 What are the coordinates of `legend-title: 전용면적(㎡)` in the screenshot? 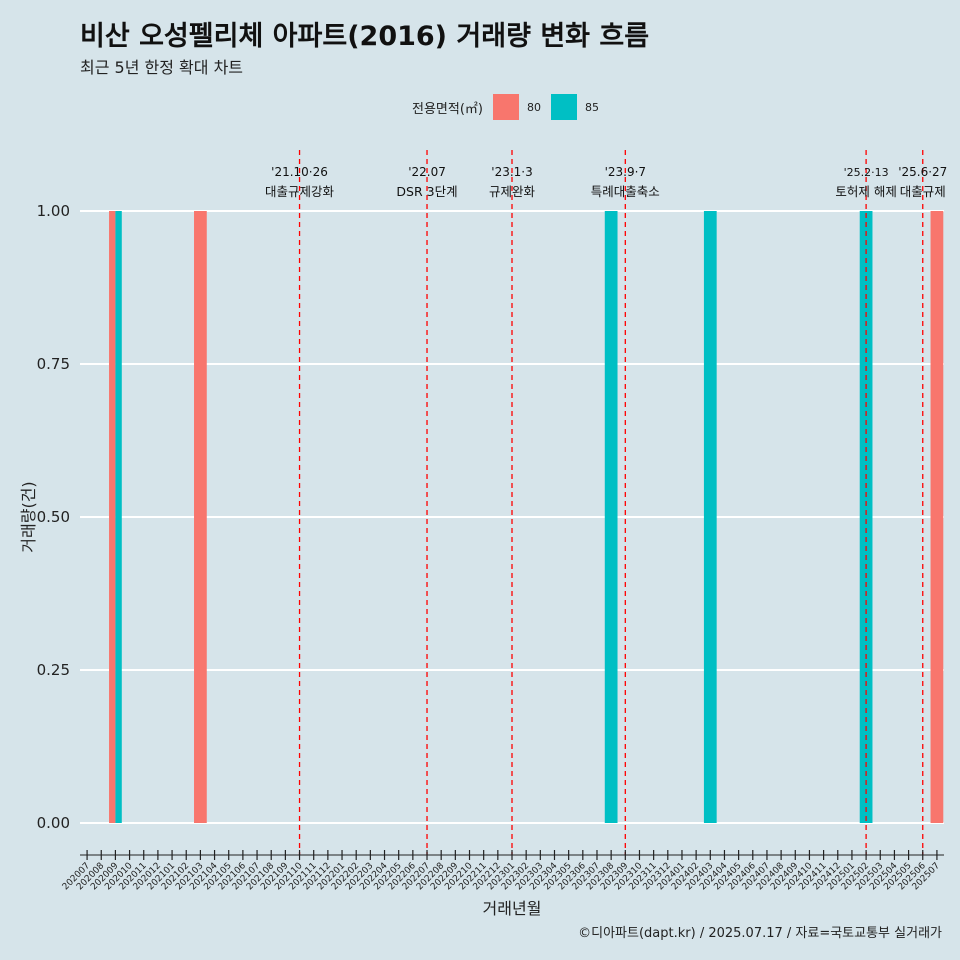 It's located at (447, 109).